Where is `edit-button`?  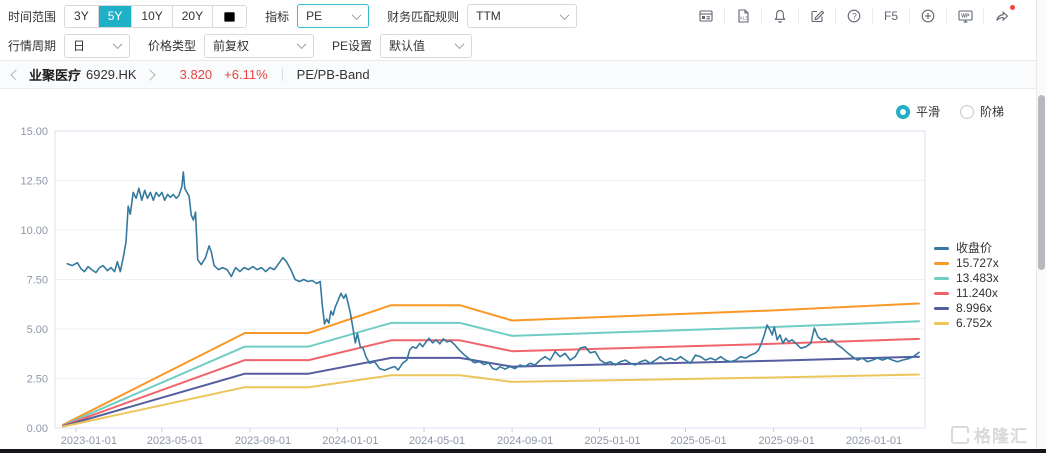 edit-button is located at coordinates (816, 16).